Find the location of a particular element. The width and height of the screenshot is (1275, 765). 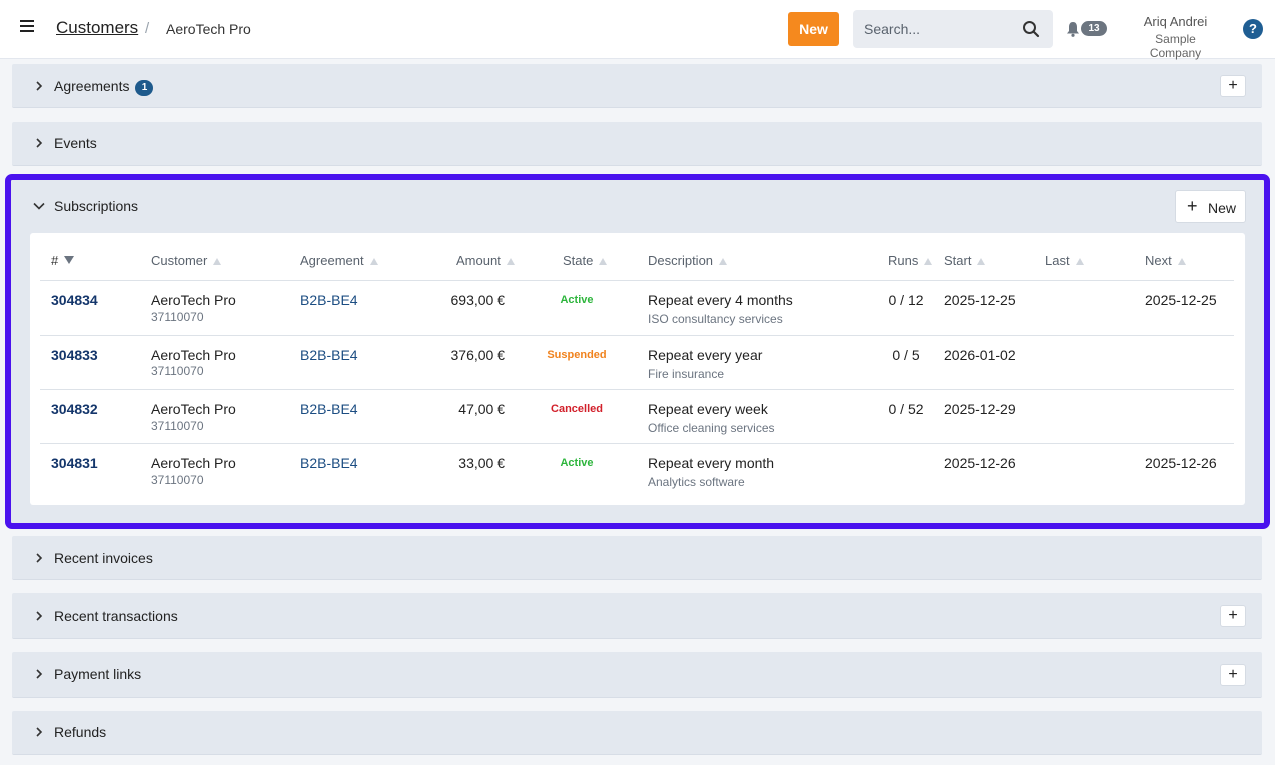

notifications-badge: 13 is located at coordinates (1094, 28).